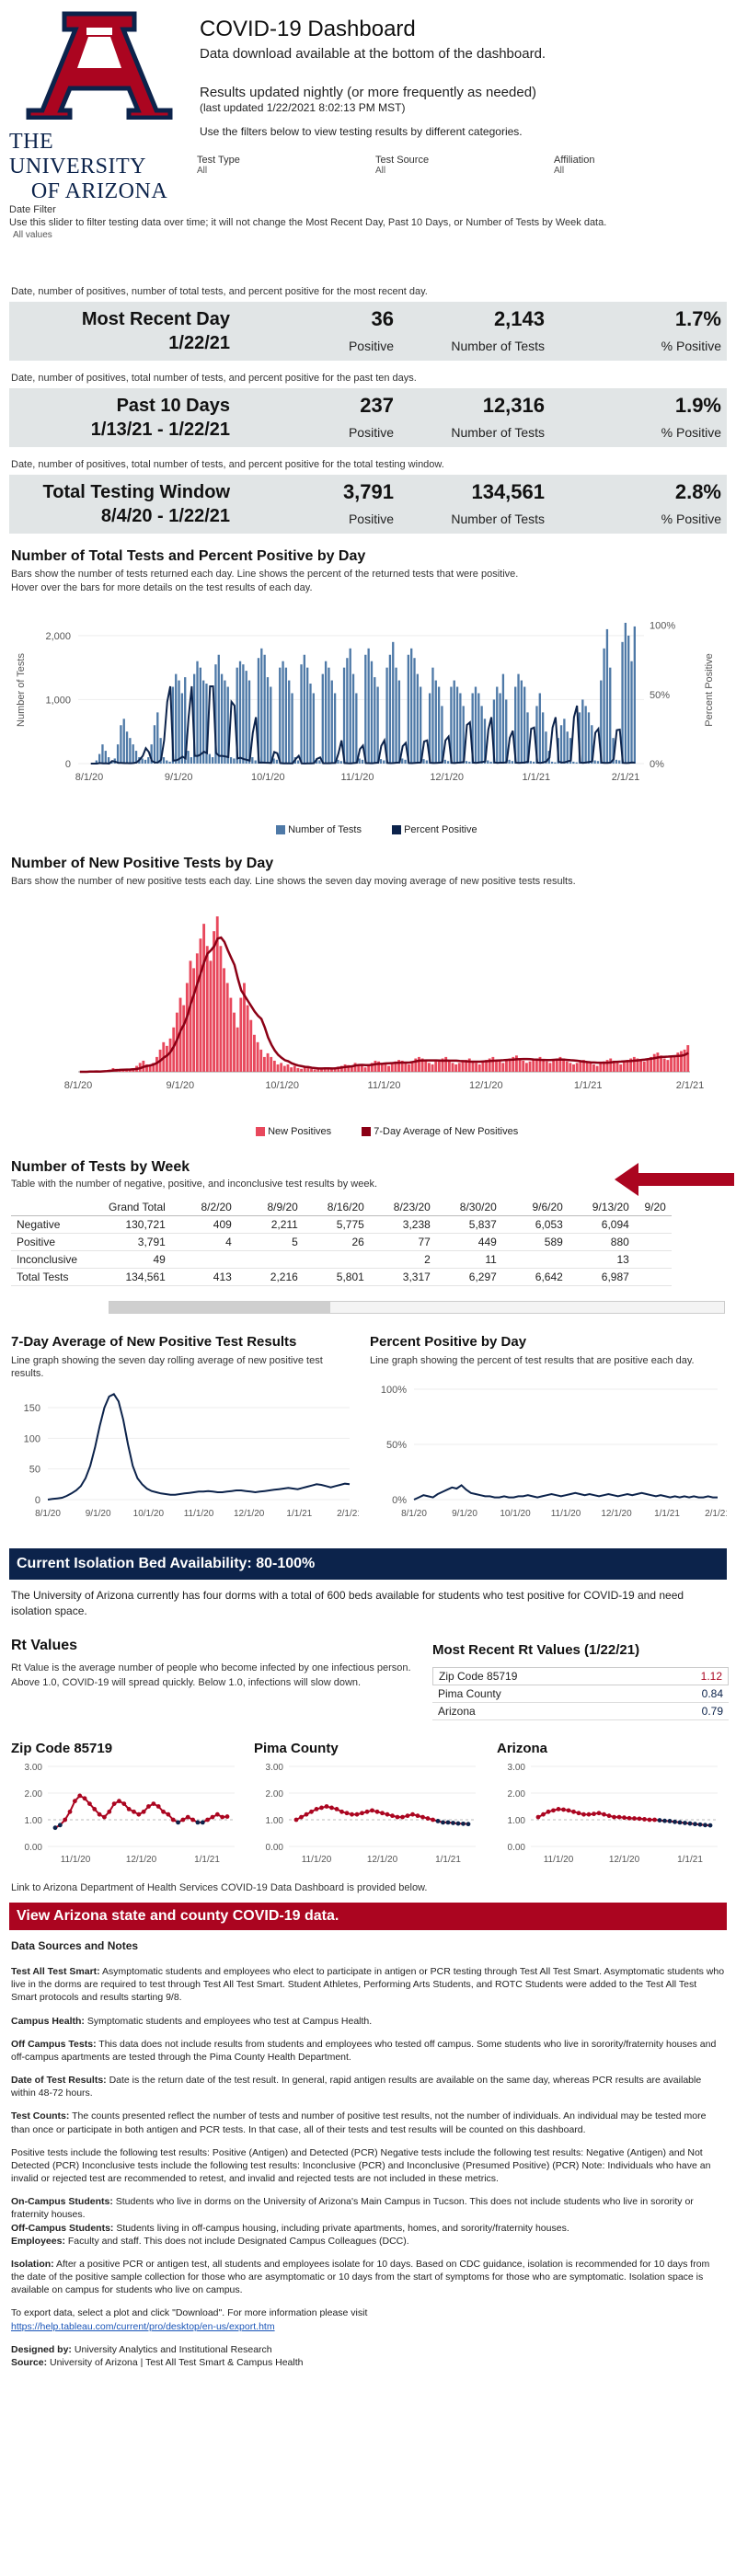  I want to click on x-tick-label: 11/1/20, so click(317, 1860).